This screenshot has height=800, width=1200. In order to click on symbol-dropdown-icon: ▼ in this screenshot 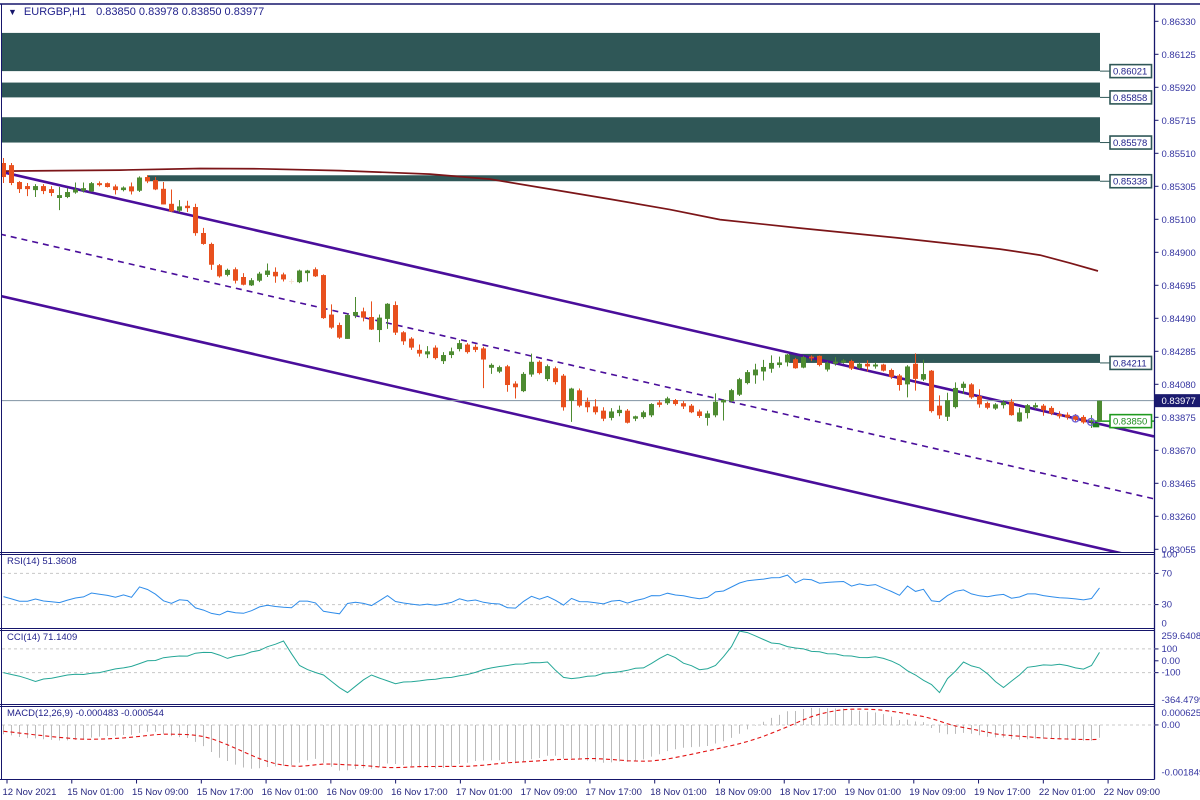, I will do `click(12, 12)`.